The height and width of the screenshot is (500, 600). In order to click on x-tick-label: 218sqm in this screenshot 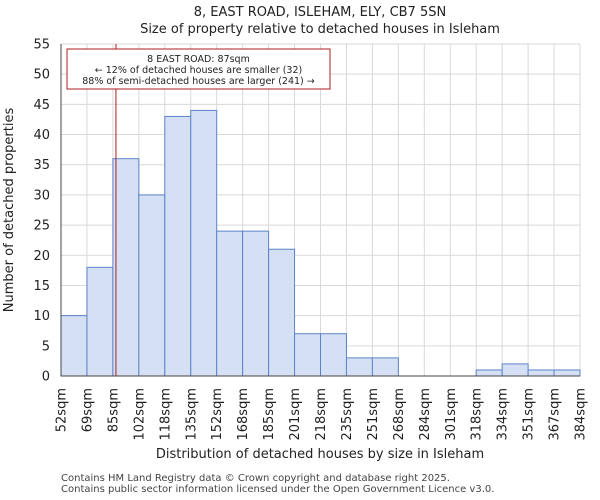, I will do `click(321, 414)`.